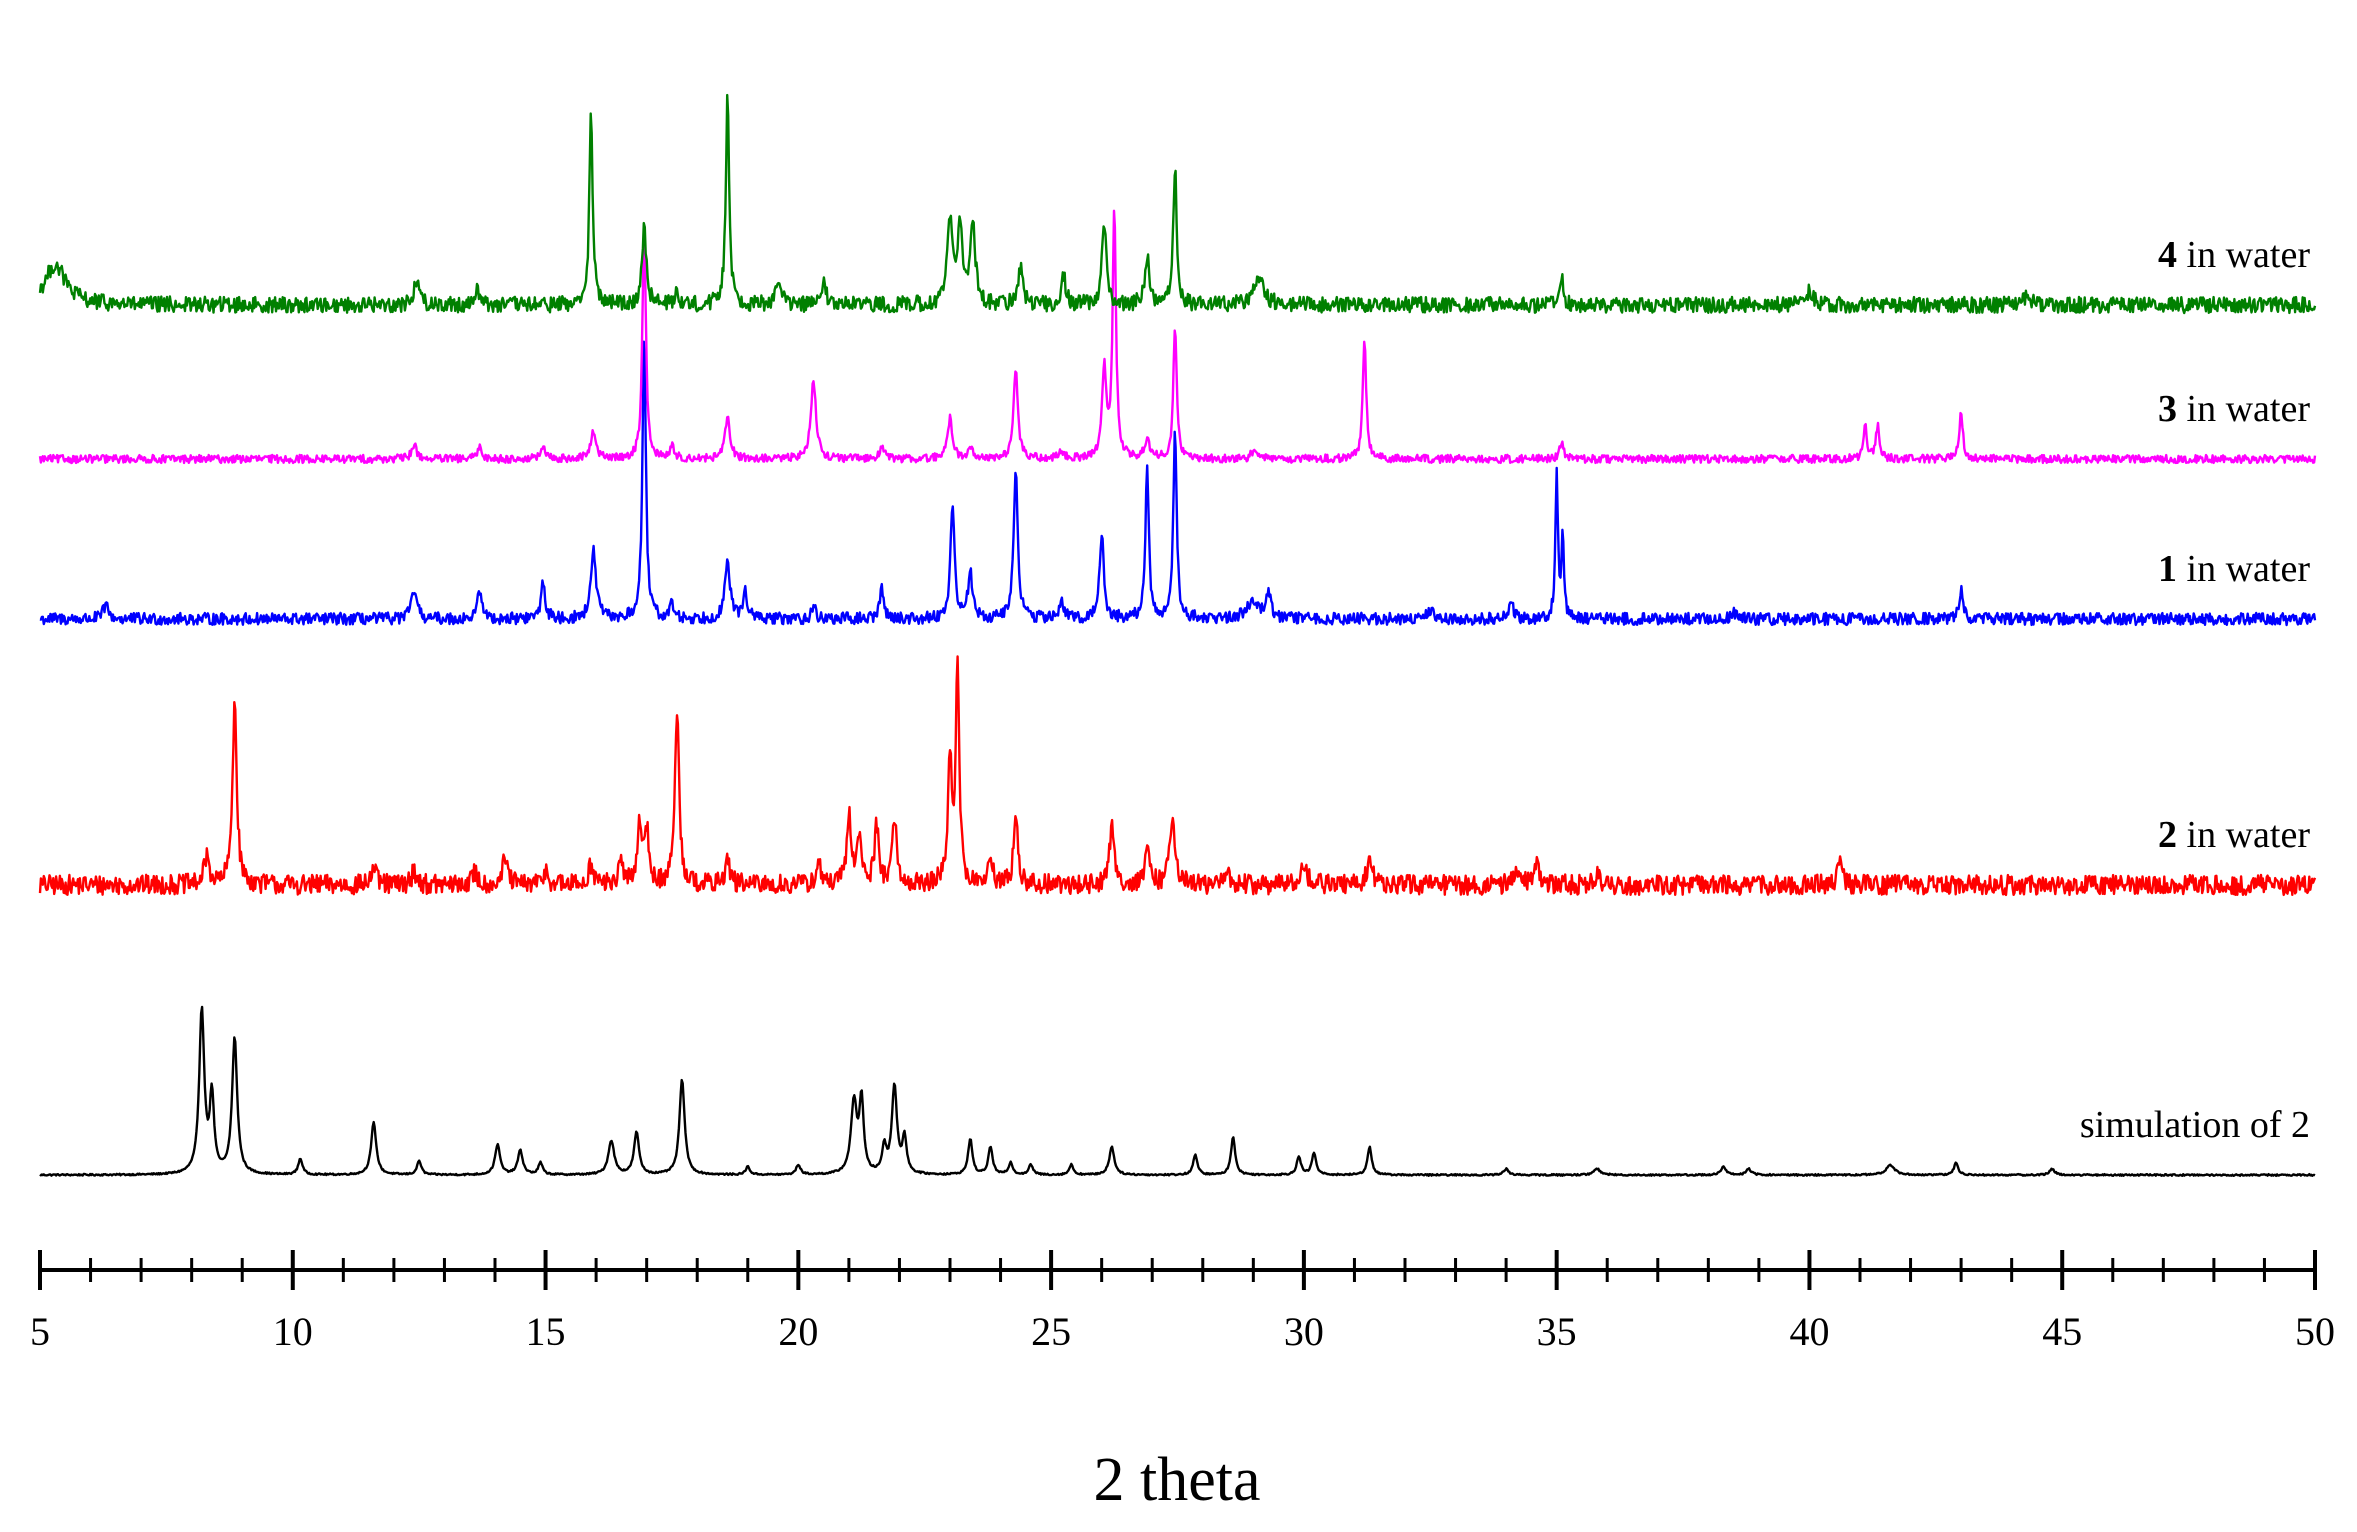 The width and height of the screenshot is (2357, 1532). I want to click on x-axis: 5 10 15 20 25 30 35 40 45 50, so click(1182, 1302).